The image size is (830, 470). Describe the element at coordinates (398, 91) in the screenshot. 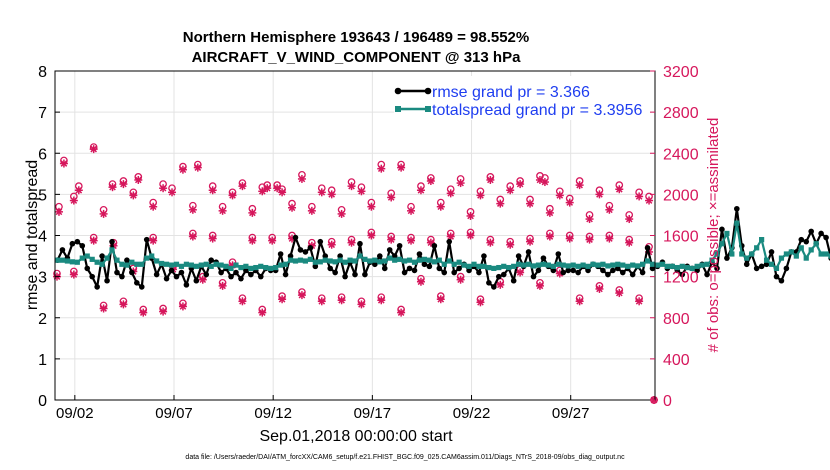

I see `legend-rmse-marker-a` at that location.